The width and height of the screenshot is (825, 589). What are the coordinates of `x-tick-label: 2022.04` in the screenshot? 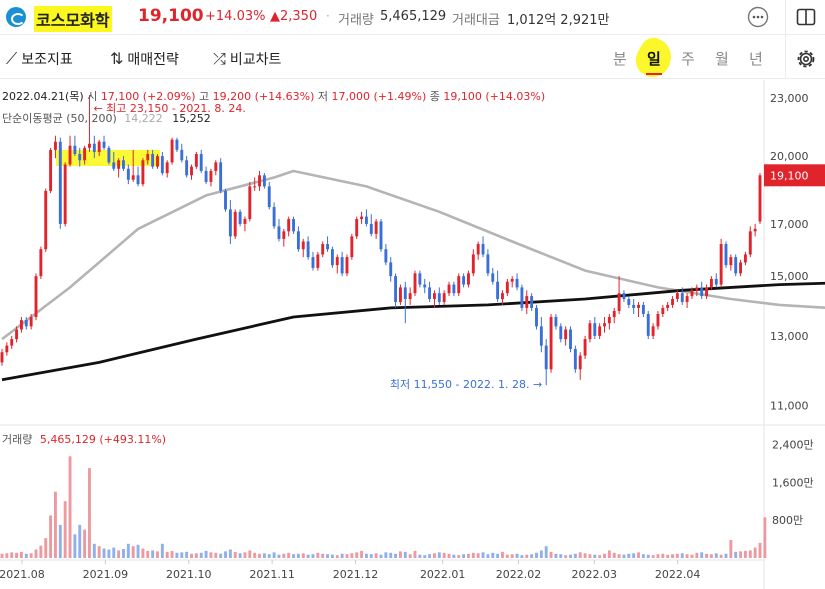 It's located at (678, 574).